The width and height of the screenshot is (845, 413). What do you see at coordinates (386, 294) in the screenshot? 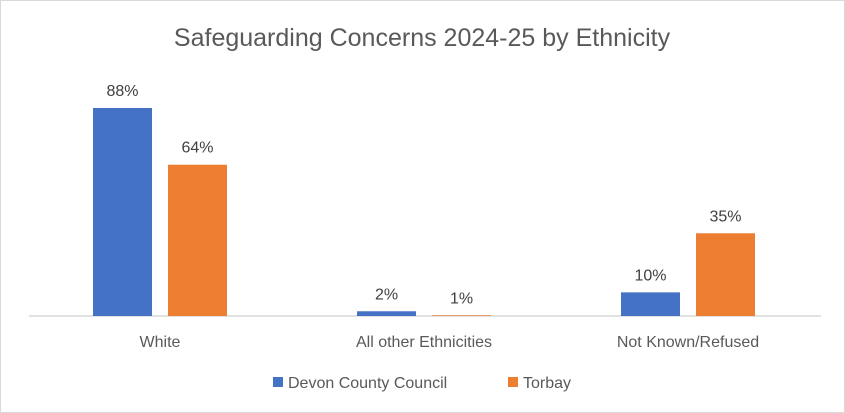
I see `data-label: 2%` at bounding box center [386, 294].